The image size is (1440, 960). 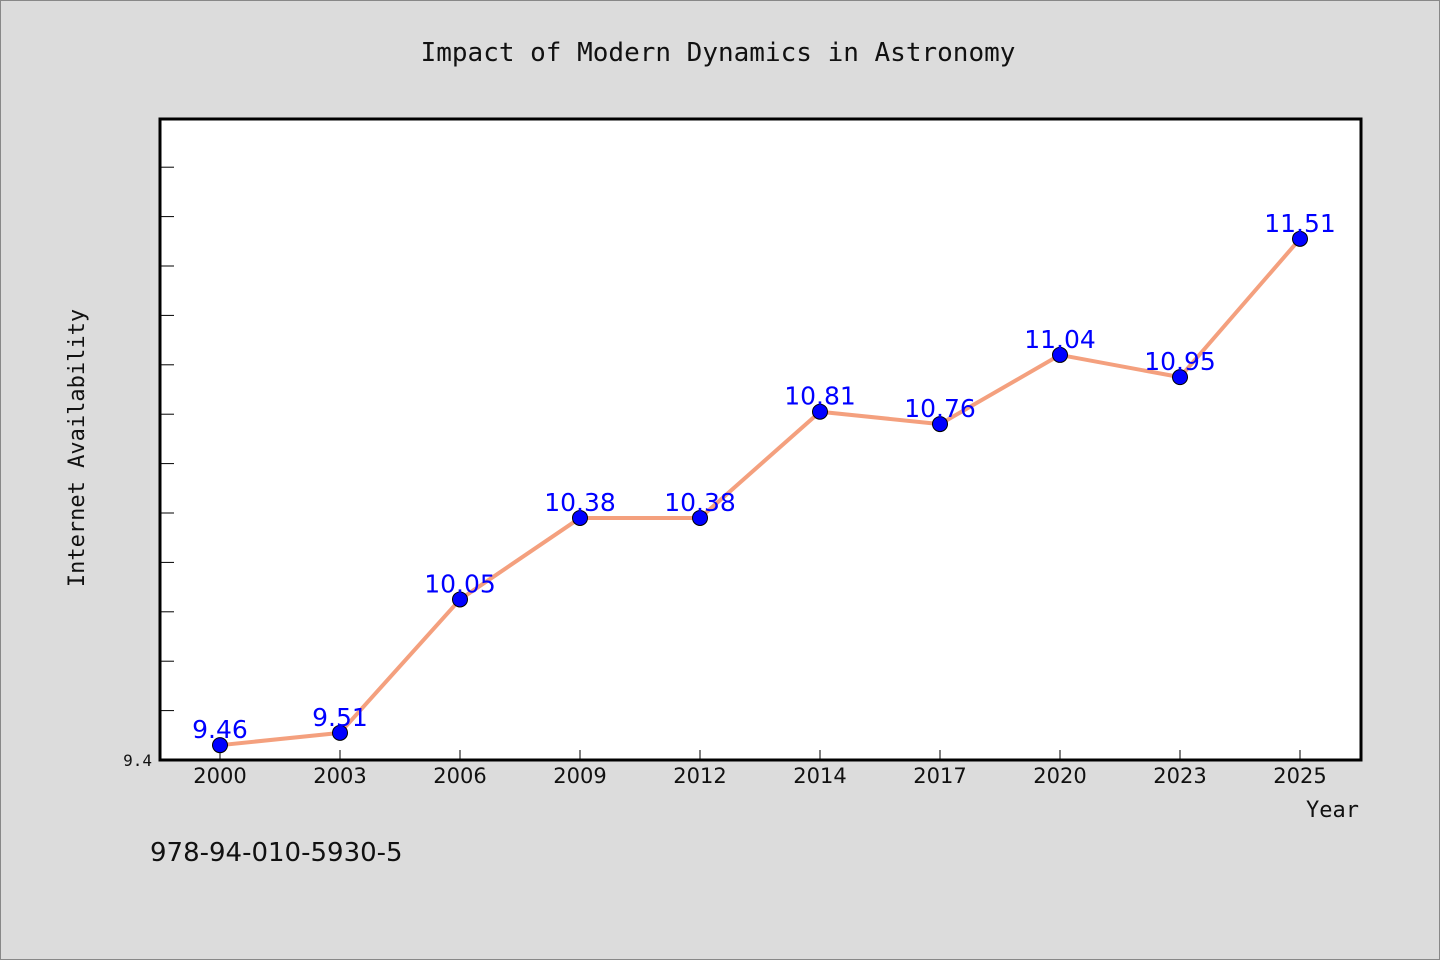 What do you see at coordinates (460, 583) in the screenshot?
I see `data-label: 10.05` at bounding box center [460, 583].